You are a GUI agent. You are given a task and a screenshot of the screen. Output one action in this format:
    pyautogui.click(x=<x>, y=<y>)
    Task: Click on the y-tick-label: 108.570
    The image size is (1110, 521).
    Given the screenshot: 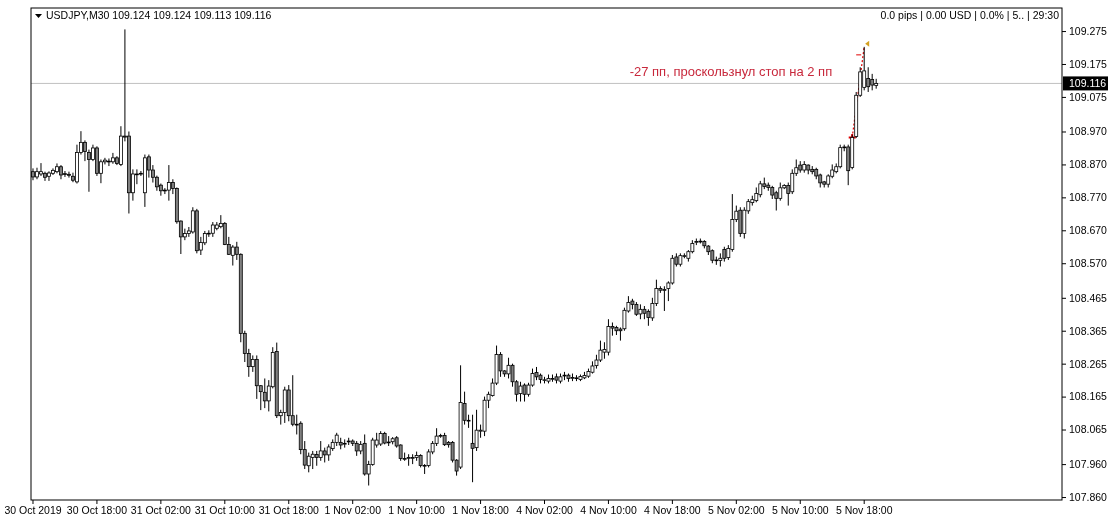 What is the action you would take?
    pyautogui.click(x=1088, y=263)
    